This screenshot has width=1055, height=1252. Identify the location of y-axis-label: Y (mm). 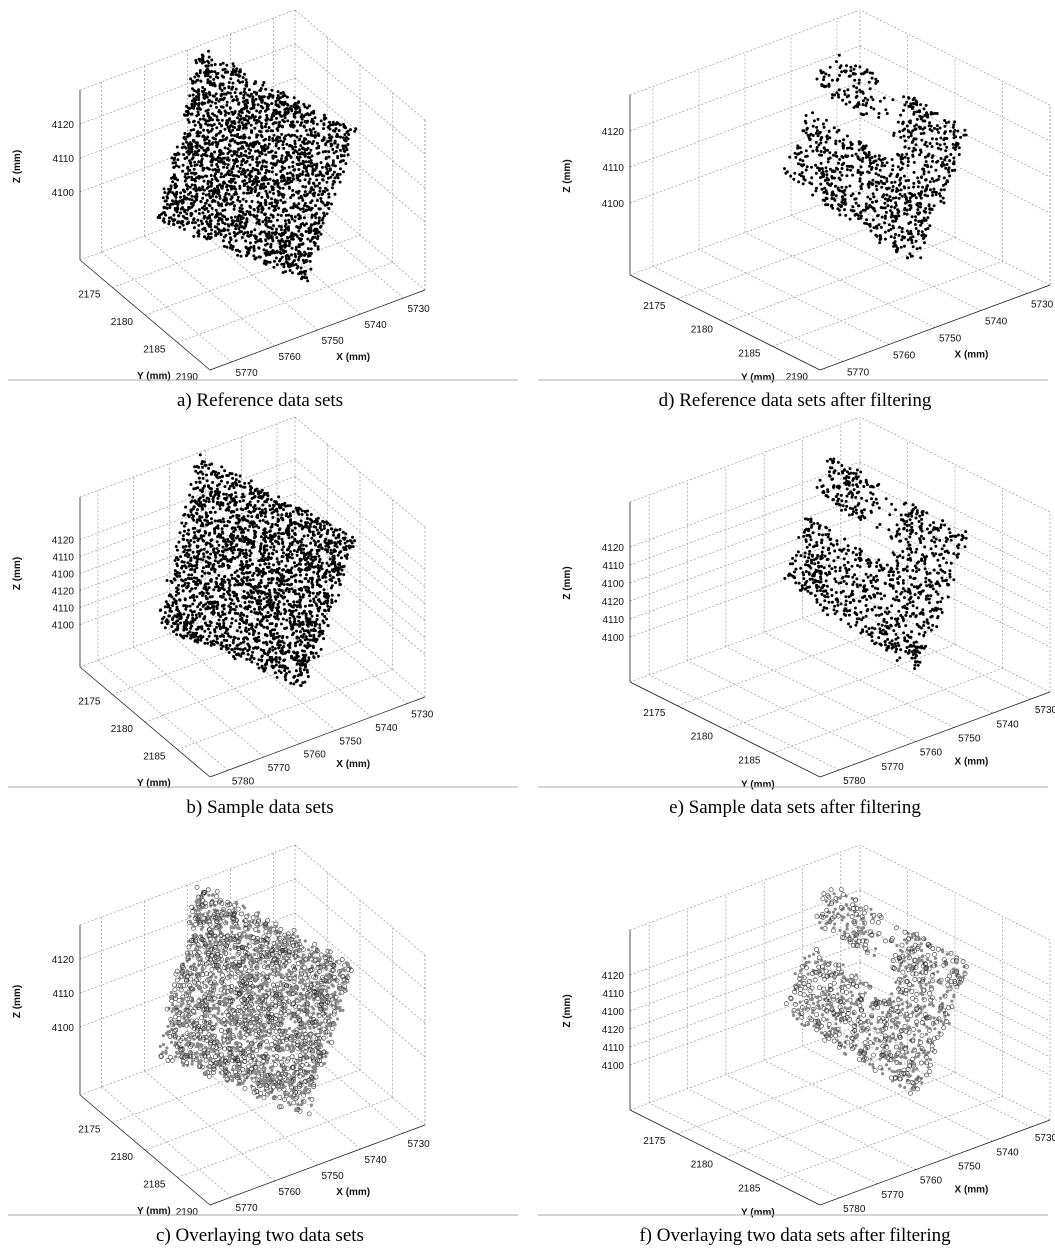
(154, 376).